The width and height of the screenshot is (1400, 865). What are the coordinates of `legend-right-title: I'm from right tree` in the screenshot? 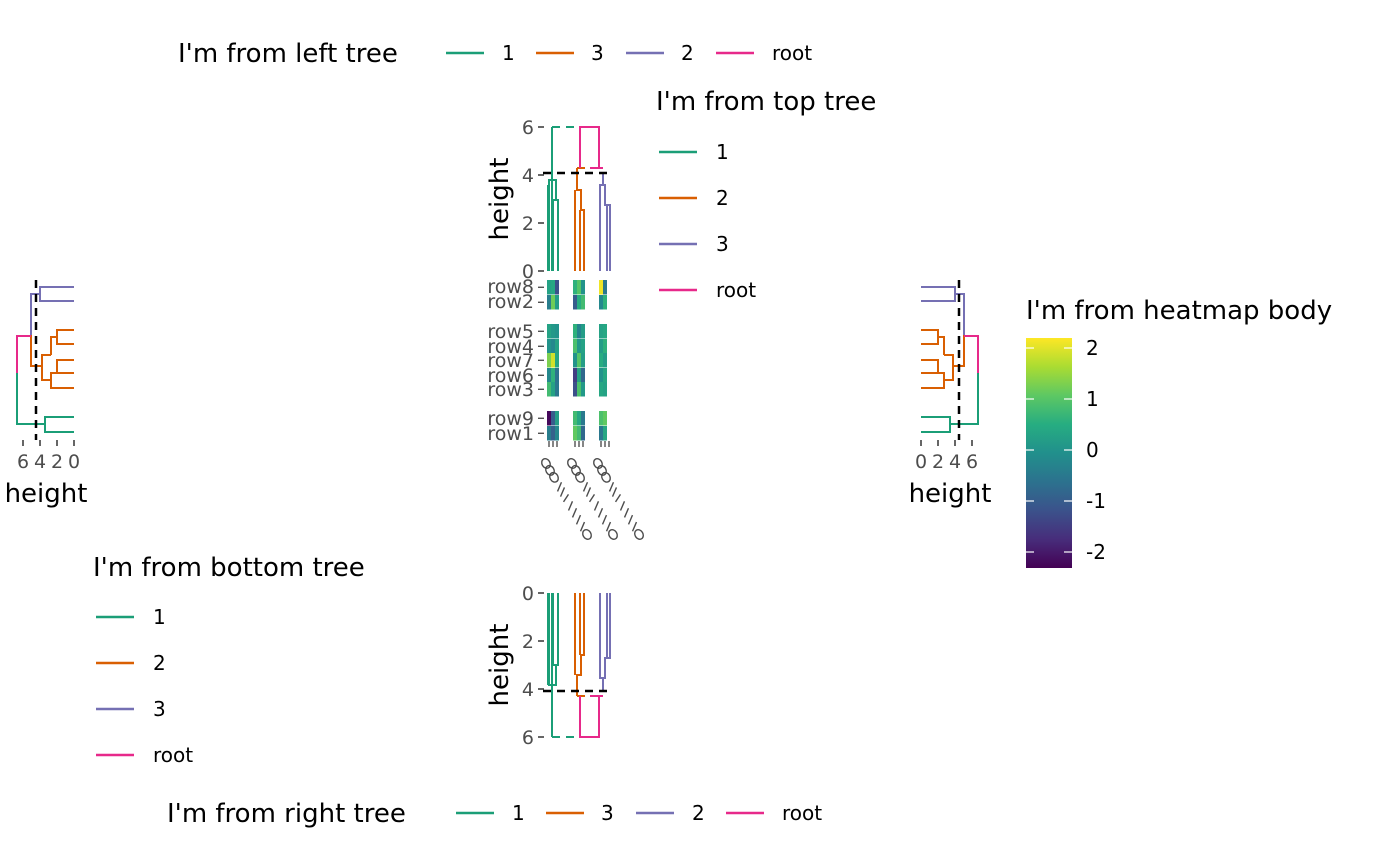 It's located at (286, 814).